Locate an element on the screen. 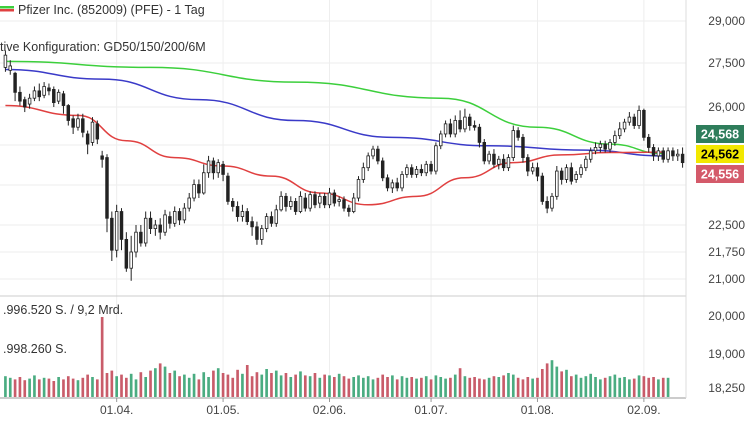  legend-swatch-green is located at coordinates (7, 7).